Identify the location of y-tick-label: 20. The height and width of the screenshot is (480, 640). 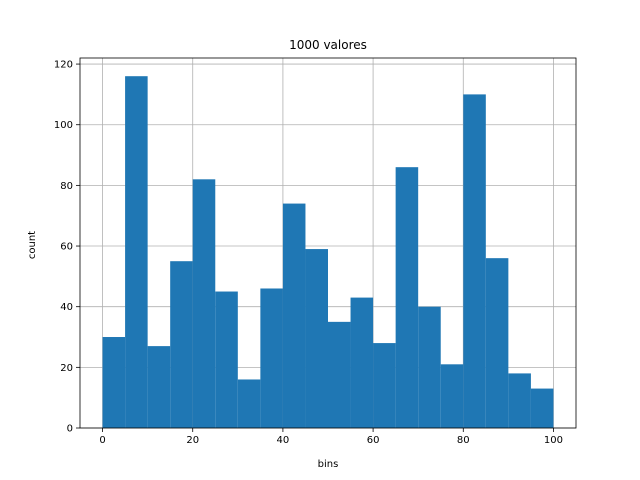
(66, 368).